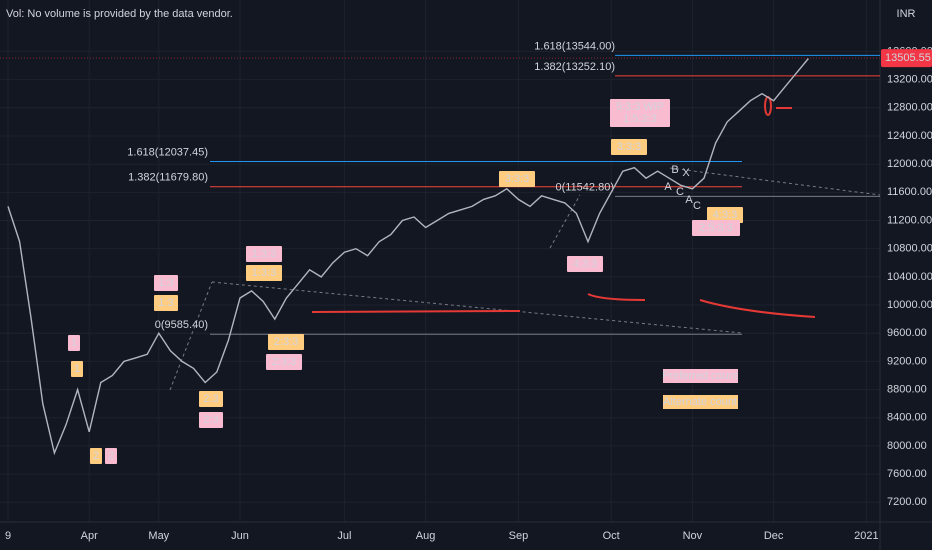 The height and width of the screenshot is (550, 932). Describe the element at coordinates (240, 536) in the screenshot. I see `x-tick-label: Jun` at that location.